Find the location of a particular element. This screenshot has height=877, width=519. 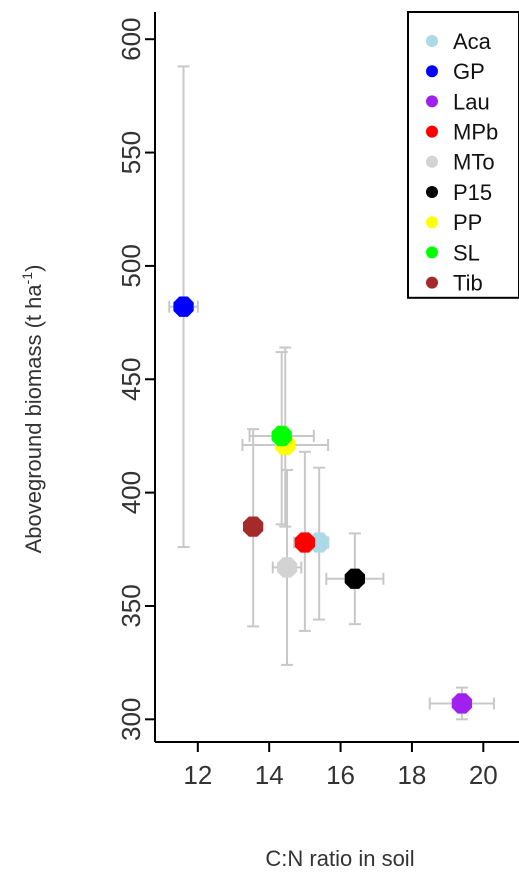

data-point-lau is located at coordinates (462, 703).